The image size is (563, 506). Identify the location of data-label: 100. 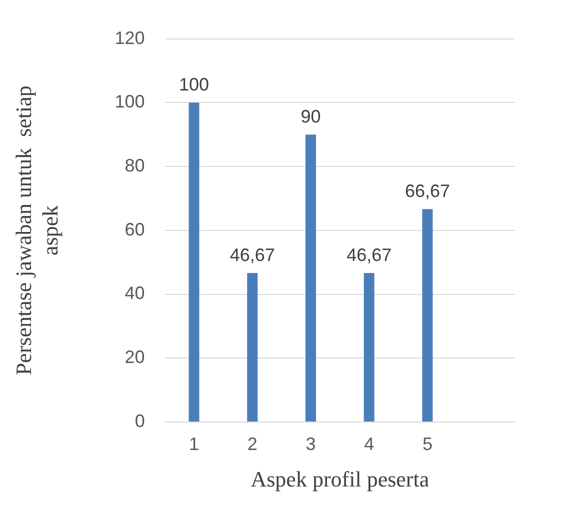
(194, 84).